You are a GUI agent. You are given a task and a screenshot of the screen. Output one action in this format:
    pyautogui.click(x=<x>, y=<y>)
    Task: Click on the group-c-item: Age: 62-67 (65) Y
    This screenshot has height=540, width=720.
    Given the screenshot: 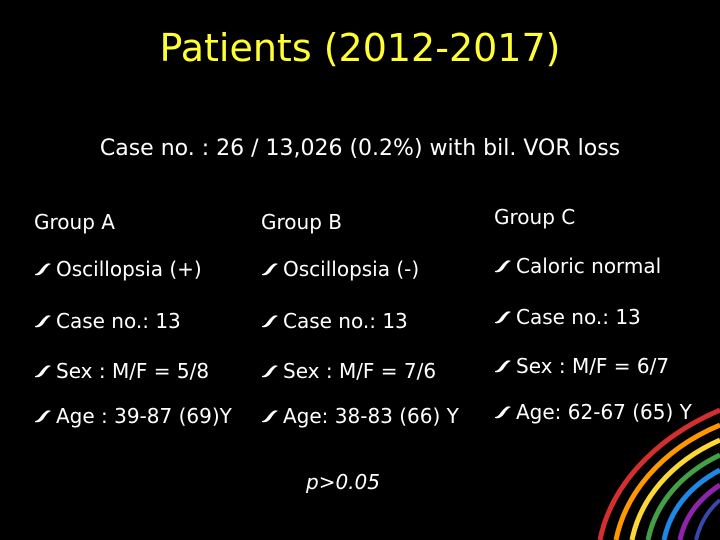 What is the action you would take?
    pyautogui.click(x=593, y=412)
    